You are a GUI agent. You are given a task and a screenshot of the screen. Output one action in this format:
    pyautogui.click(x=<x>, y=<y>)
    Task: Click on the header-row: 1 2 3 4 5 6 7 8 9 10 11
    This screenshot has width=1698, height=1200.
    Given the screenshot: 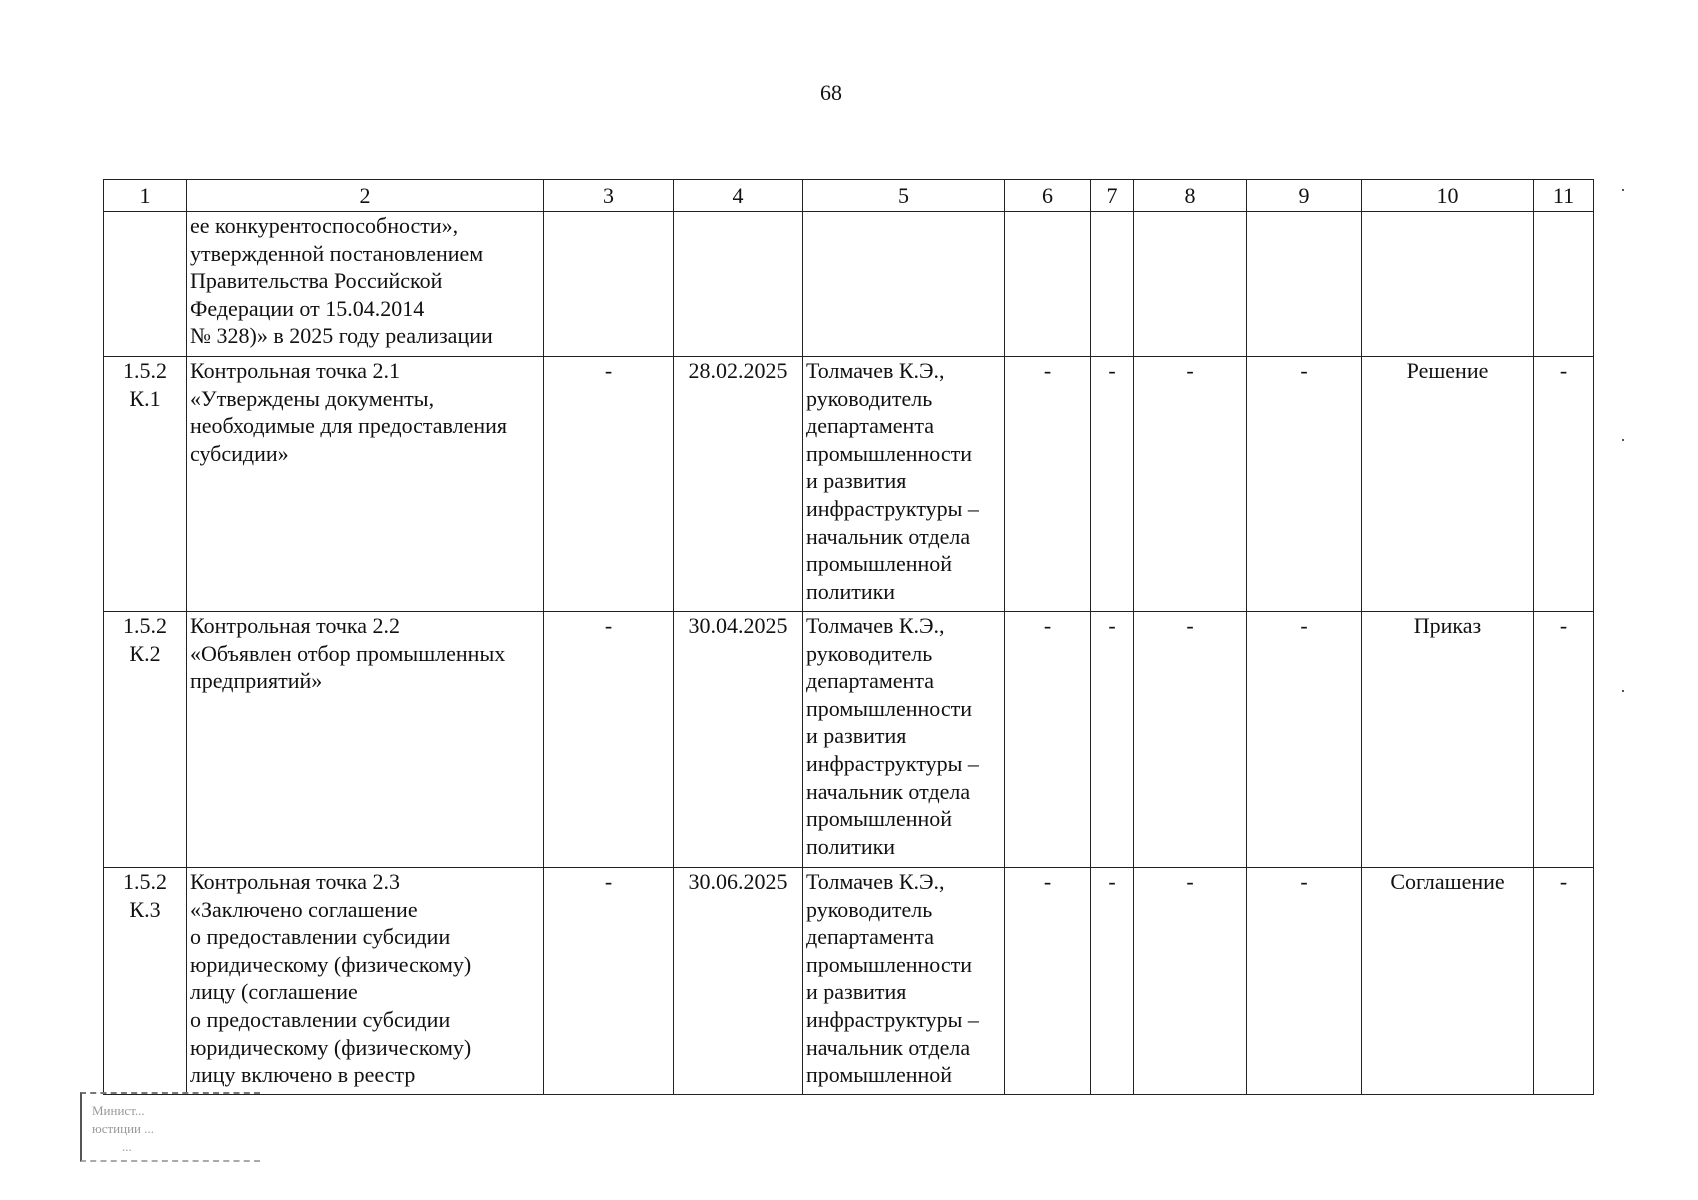 What is the action you would take?
    pyautogui.click(x=848, y=195)
    